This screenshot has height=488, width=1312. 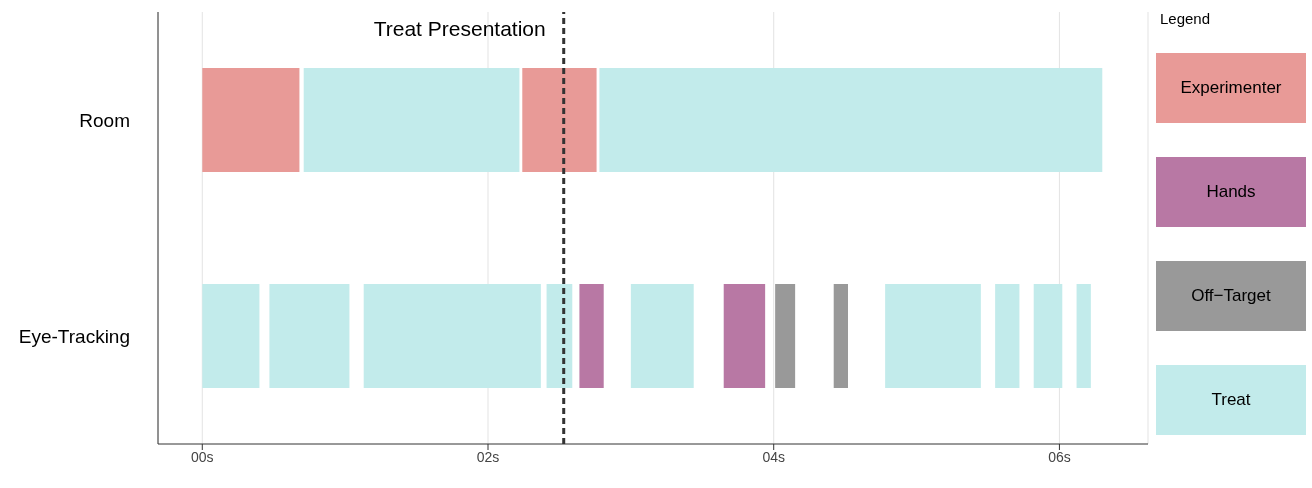 I want to click on text: Treat, so click(x=1231, y=400).